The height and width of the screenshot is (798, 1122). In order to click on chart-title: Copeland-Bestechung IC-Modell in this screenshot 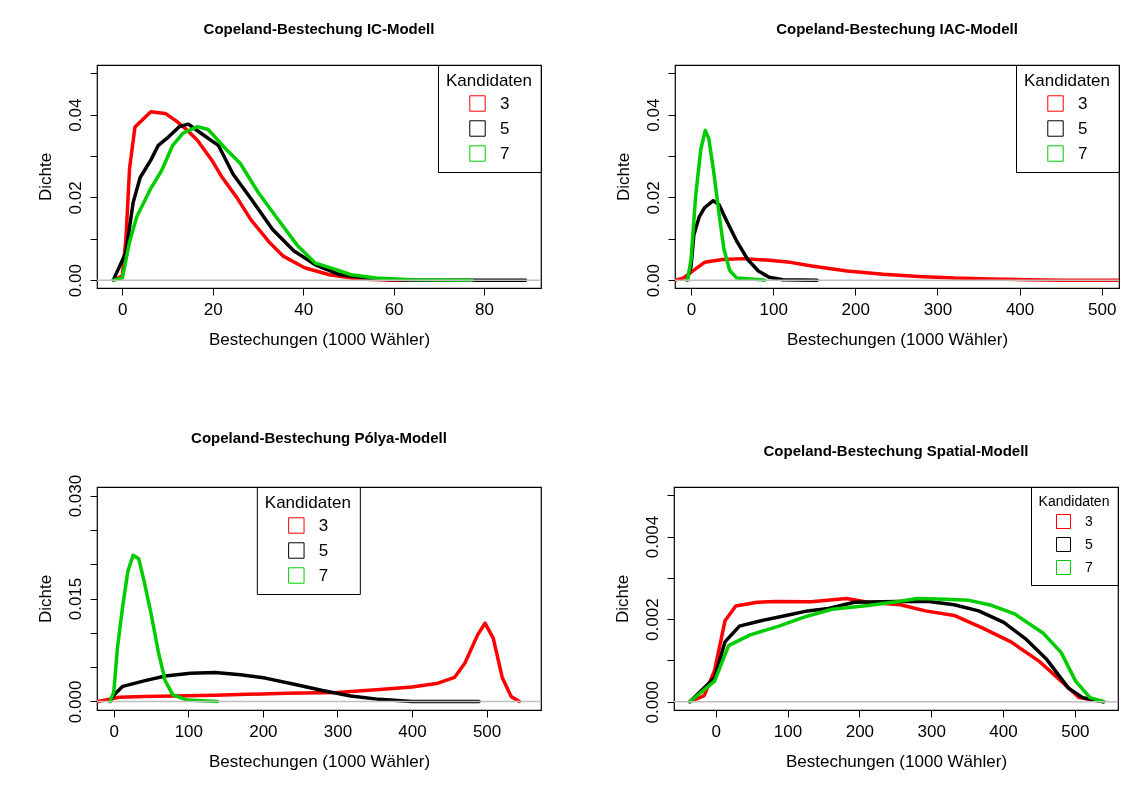, I will do `click(319, 28)`.